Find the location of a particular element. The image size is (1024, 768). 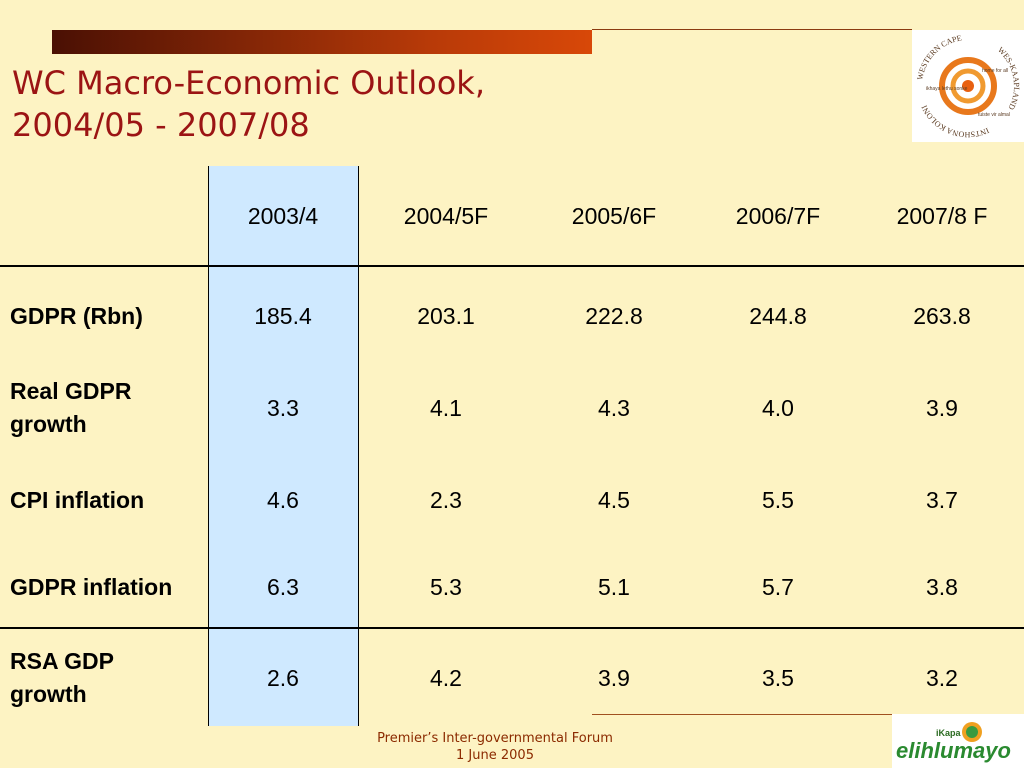

table-cell: 4.3 is located at coordinates (614, 407).